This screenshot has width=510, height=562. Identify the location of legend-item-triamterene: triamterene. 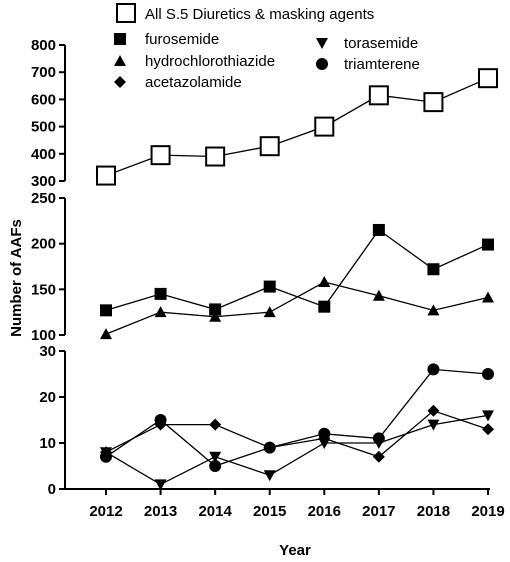
(368, 64).